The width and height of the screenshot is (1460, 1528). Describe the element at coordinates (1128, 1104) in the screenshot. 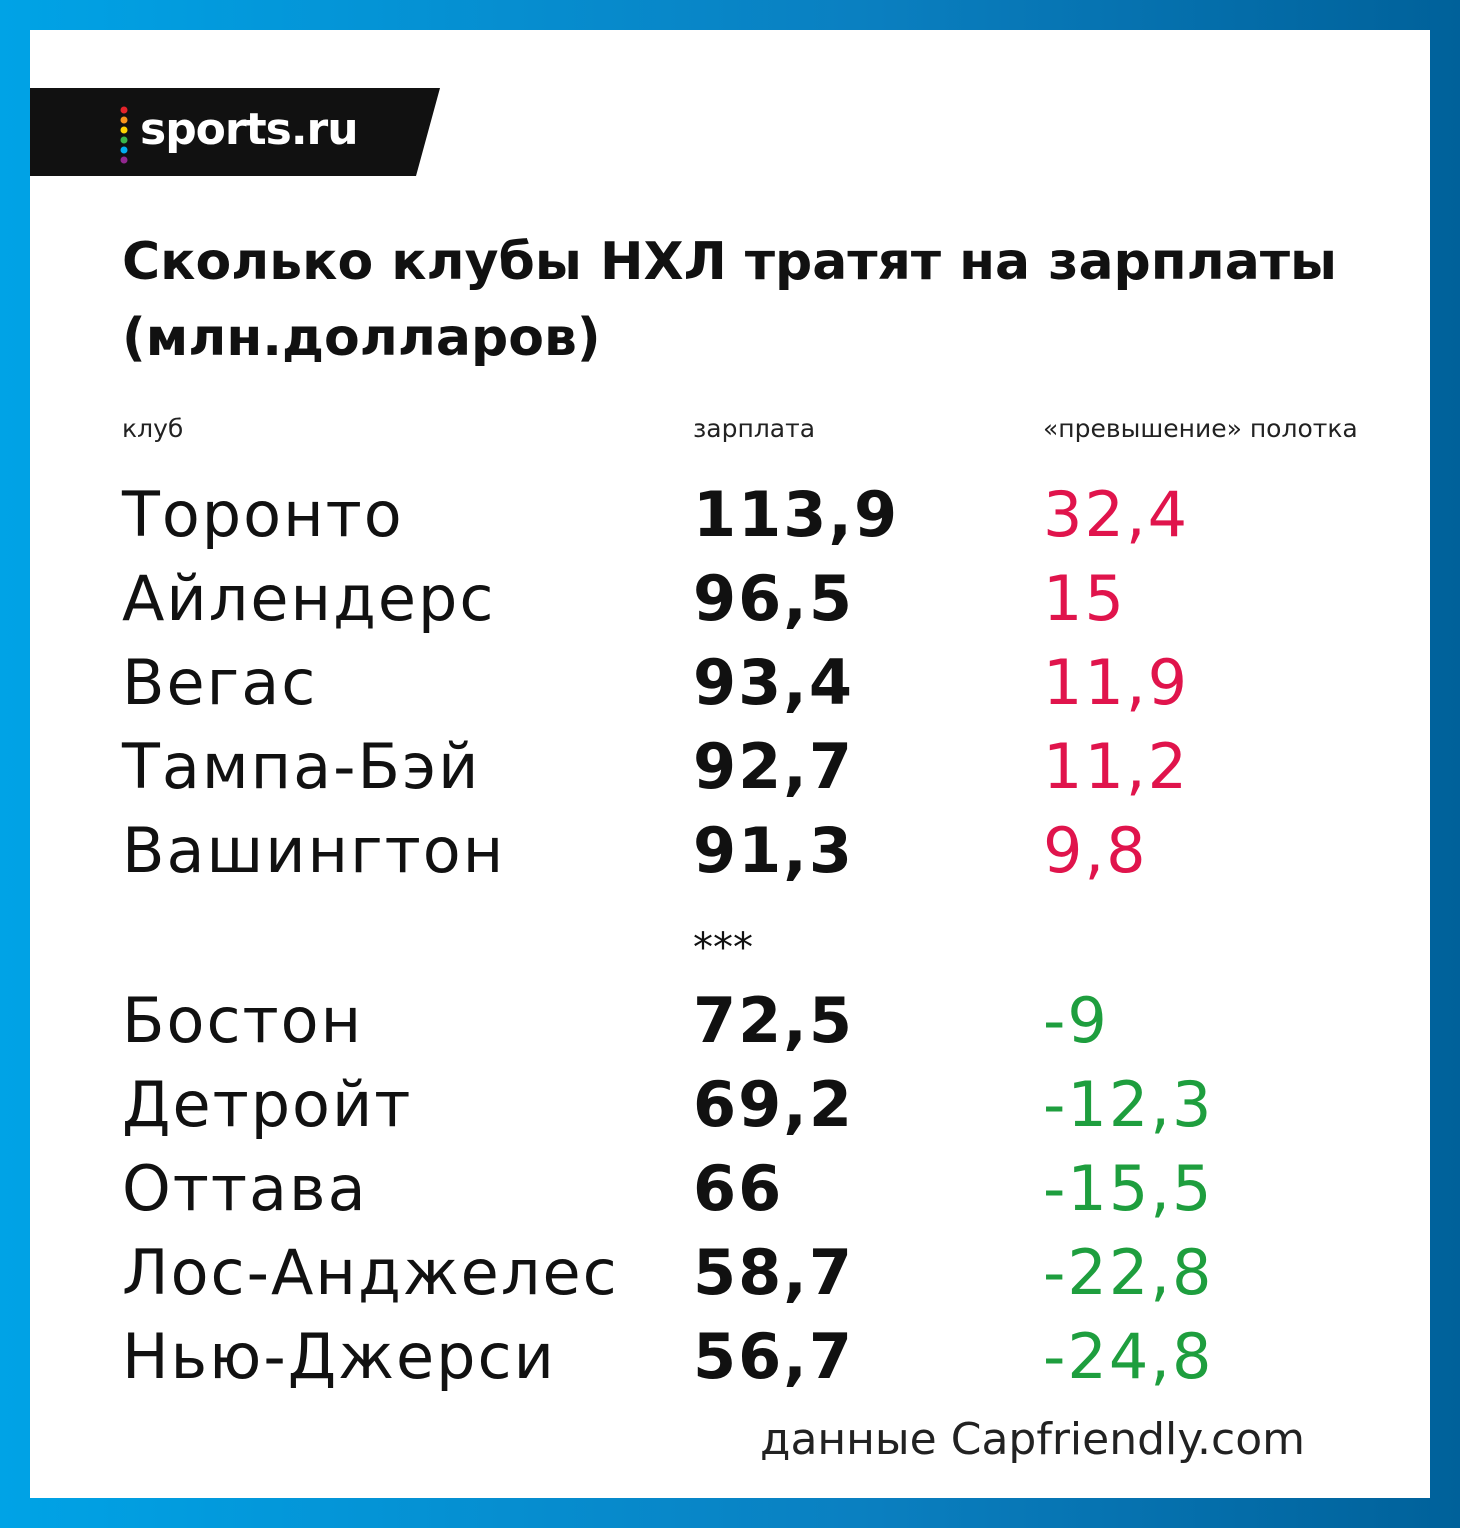

I see `cap-excess: -12,3` at that location.